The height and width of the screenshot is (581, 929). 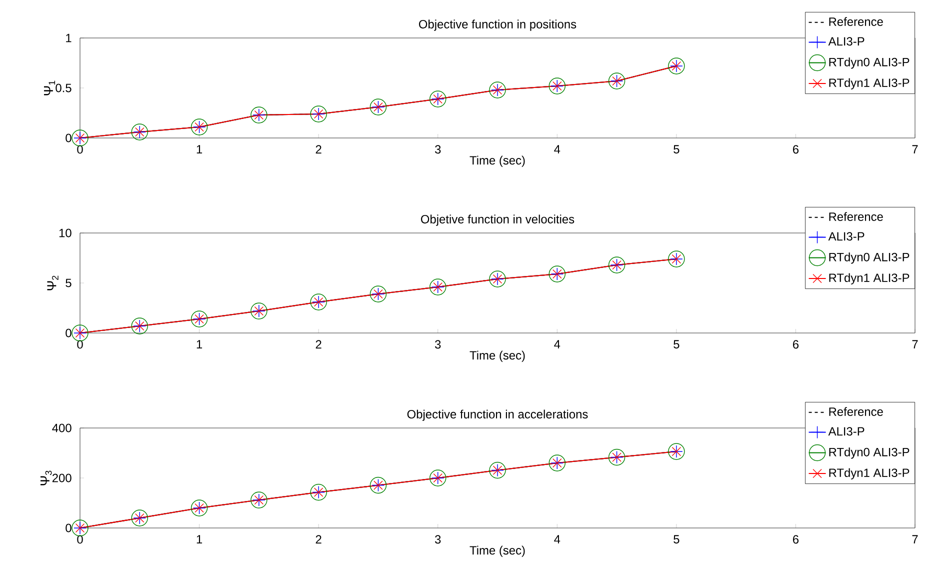 What do you see at coordinates (497, 220) in the screenshot?
I see `chart-title: Objetive function in velocities` at bounding box center [497, 220].